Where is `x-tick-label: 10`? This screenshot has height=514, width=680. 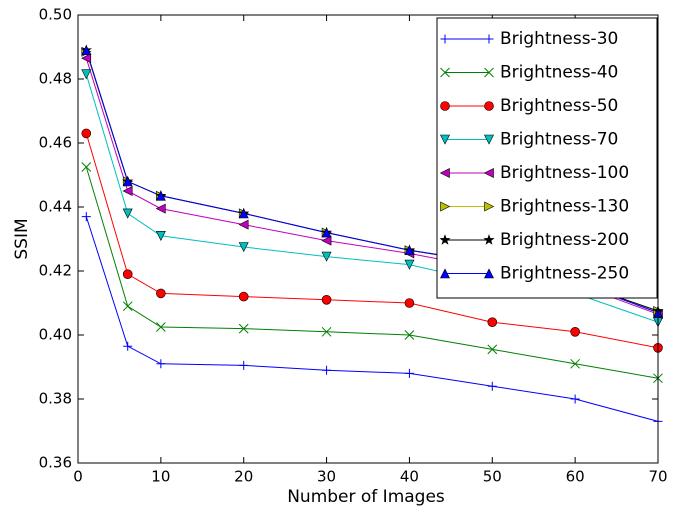 x-tick-label: 10 is located at coordinates (160, 477).